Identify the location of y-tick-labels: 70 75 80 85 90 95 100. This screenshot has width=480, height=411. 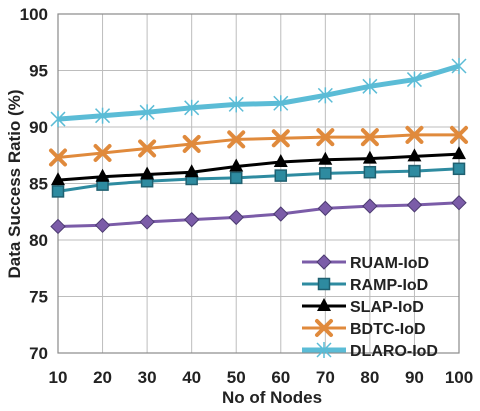
(34, 184).